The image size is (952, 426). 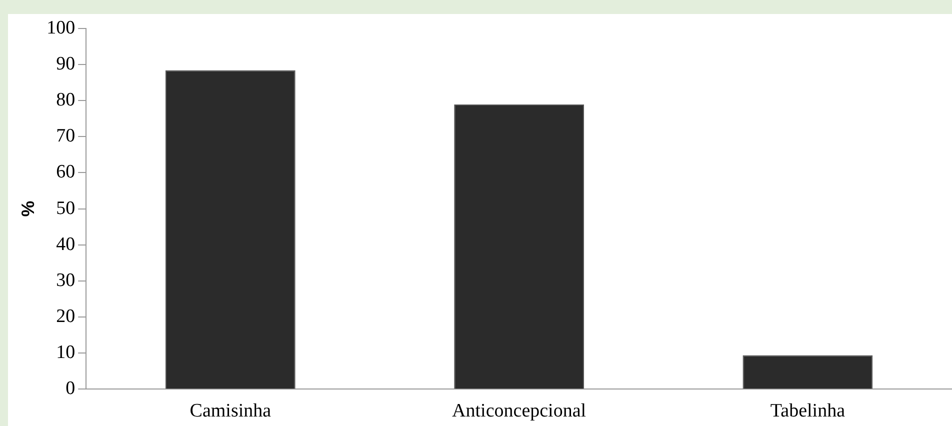 What do you see at coordinates (66, 208) in the screenshot?
I see `y-tick-label: 50` at bounding box center [66, 208].